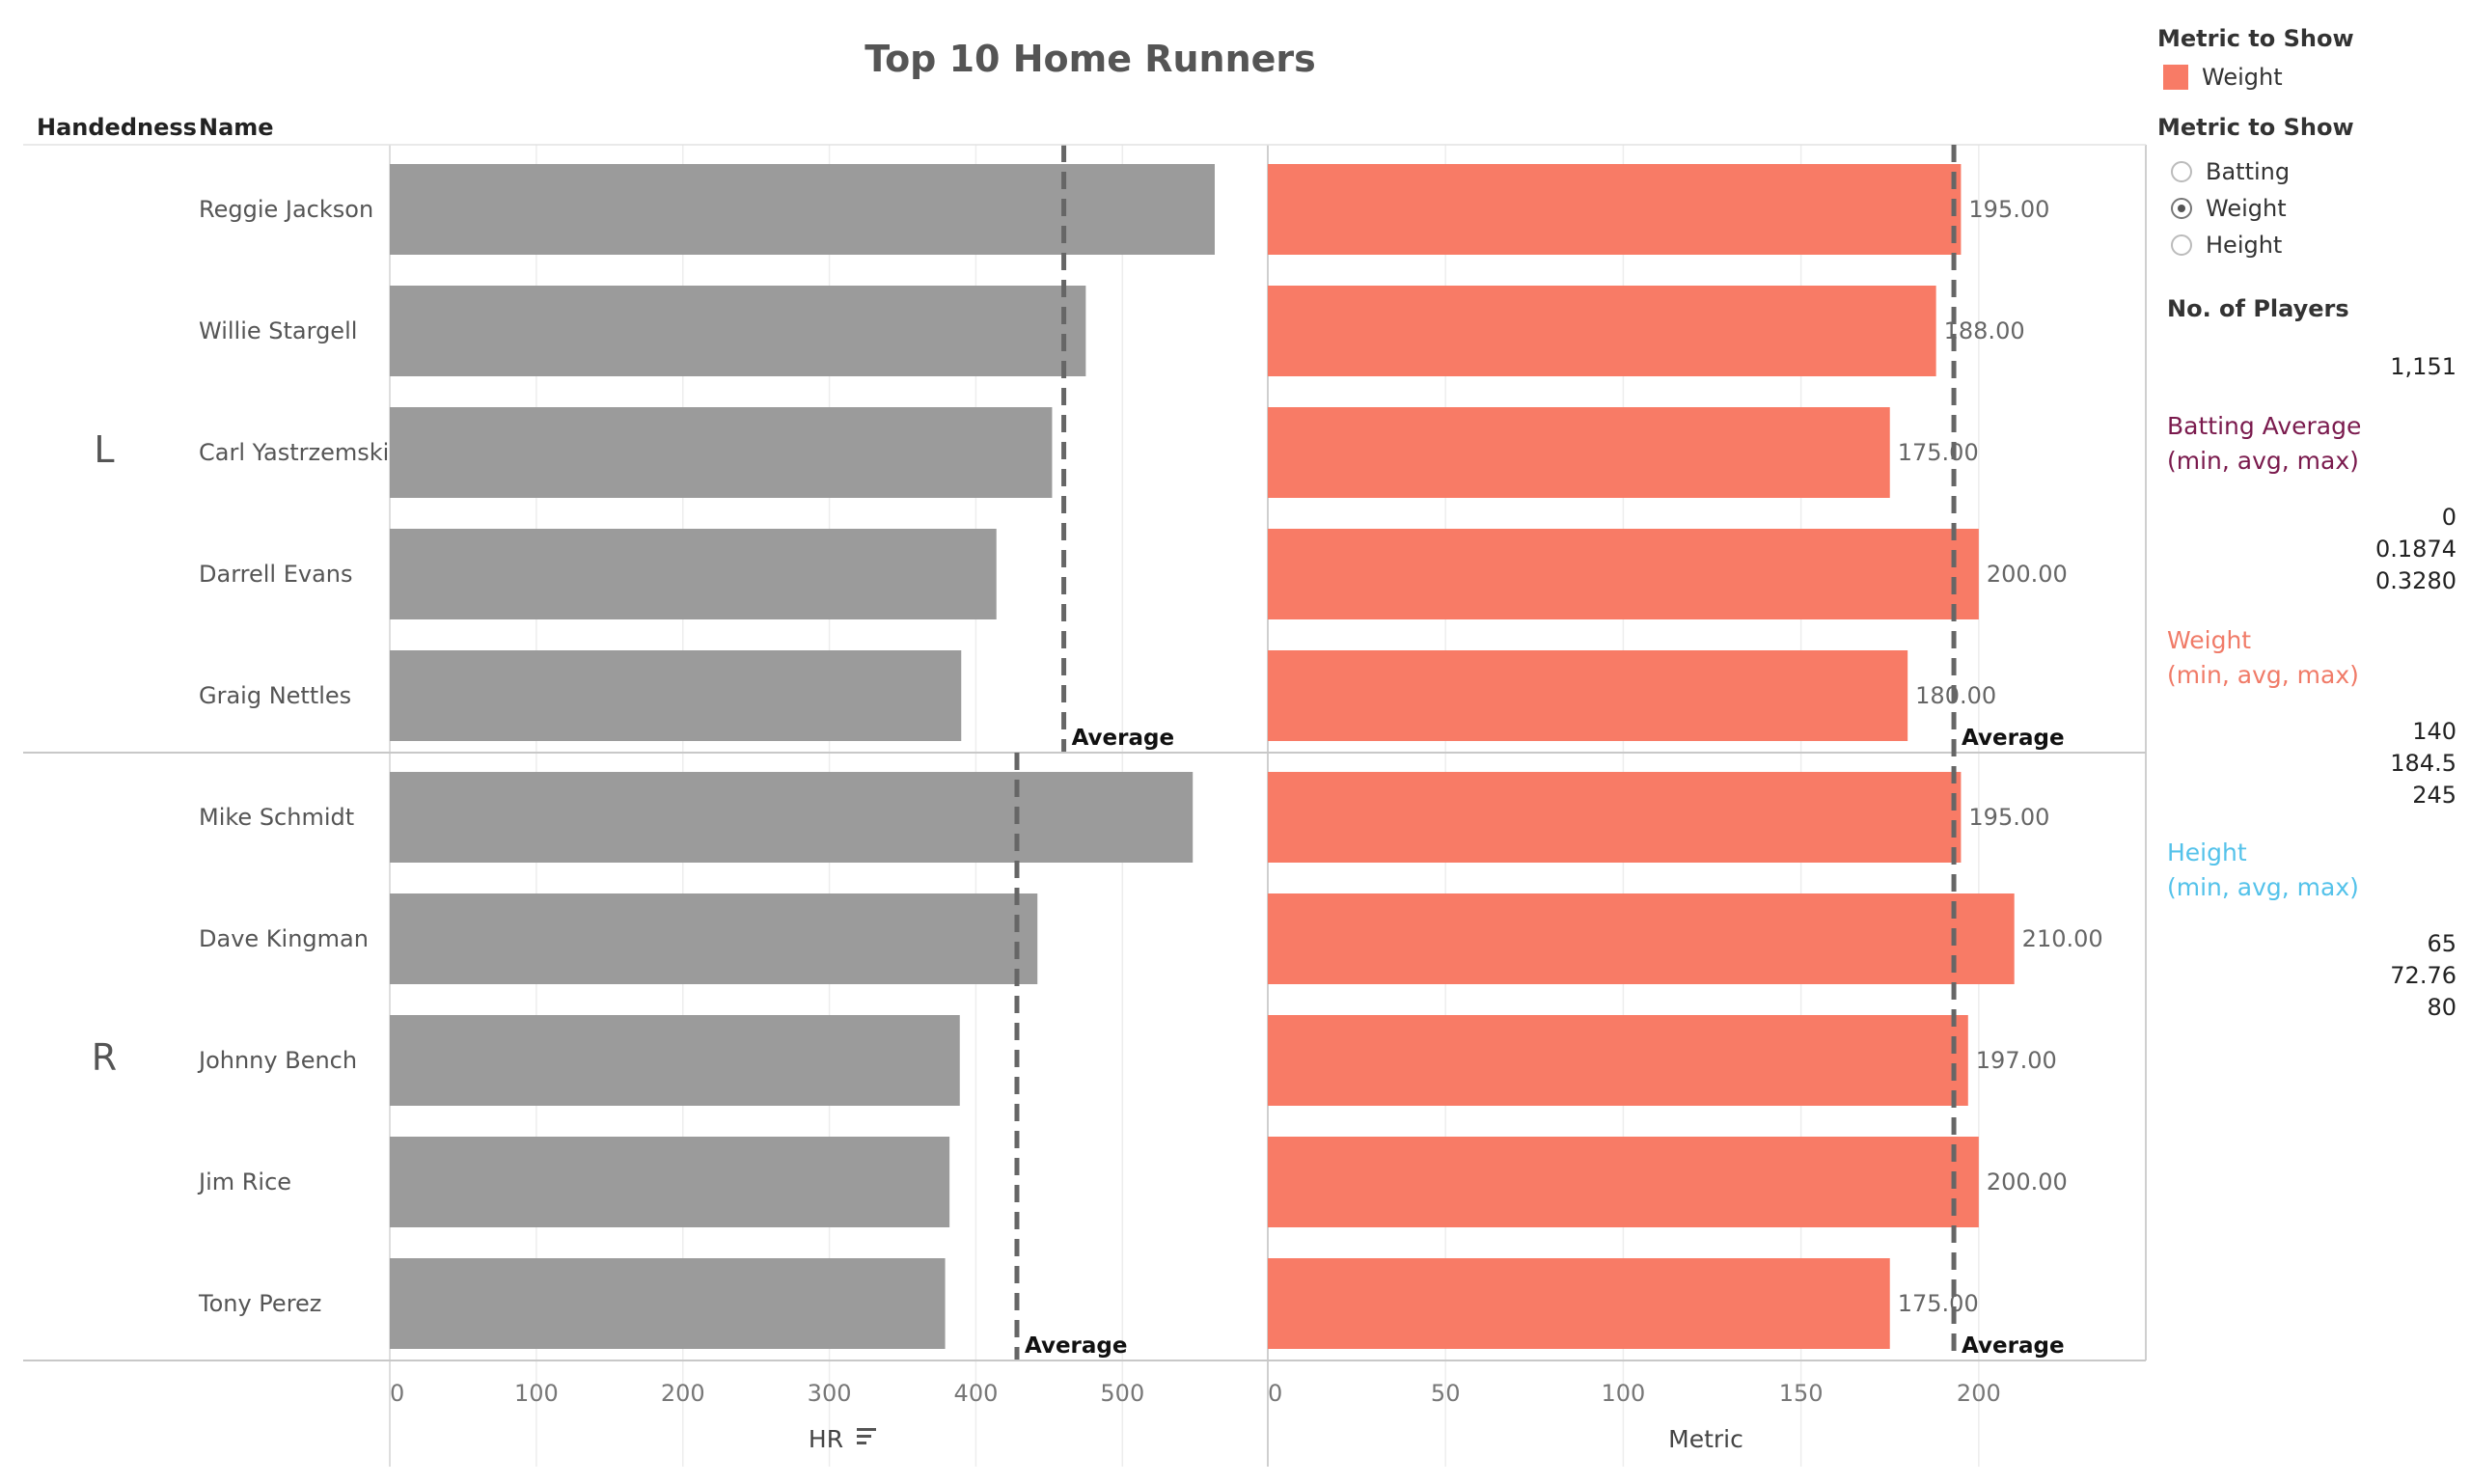  Describe the element at coordinates (104, 449) in the screenshot. I see `handedness-label: L` at that location.